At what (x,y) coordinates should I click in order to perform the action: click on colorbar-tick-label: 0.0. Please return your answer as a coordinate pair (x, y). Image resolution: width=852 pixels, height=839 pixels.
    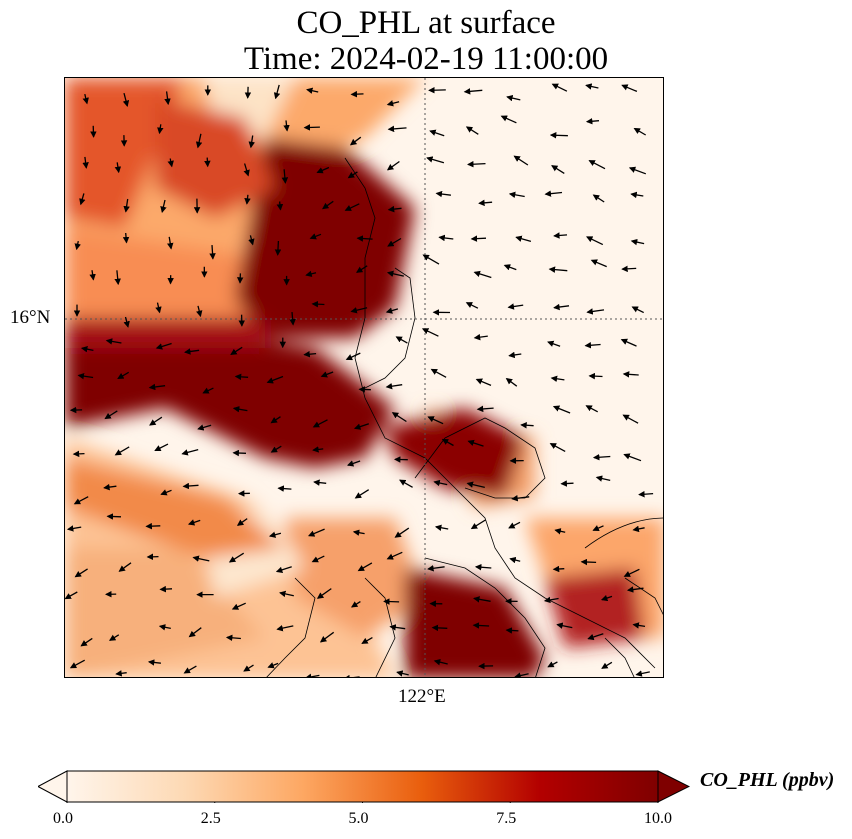
    Looking at the image, I should click on (63, 818).